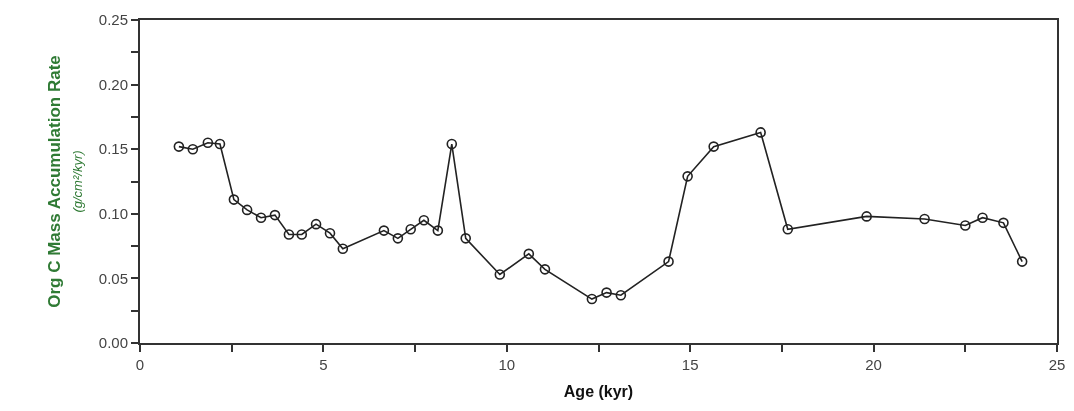 The width and height of the screenshot is (1074, 411). What do you see at coordinates (507, 364) in the screenshot?
I see `x-tick-label: 10` at bounding box center [507, 364].